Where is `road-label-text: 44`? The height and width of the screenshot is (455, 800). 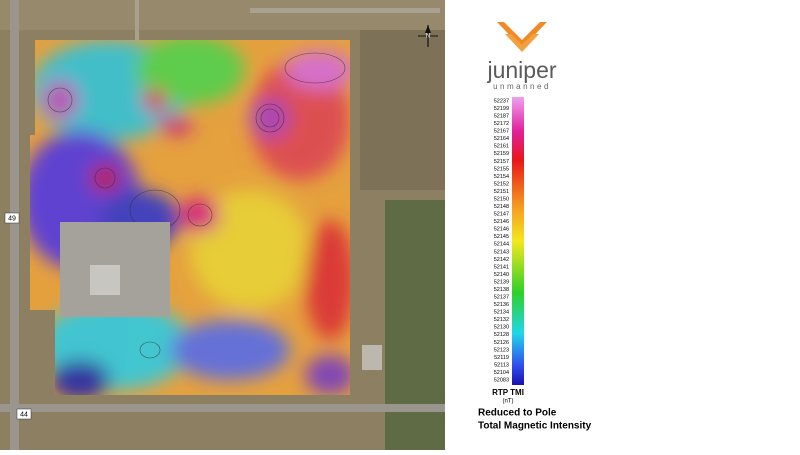
road-label-text: 44 is located at coordinates (24, 414).